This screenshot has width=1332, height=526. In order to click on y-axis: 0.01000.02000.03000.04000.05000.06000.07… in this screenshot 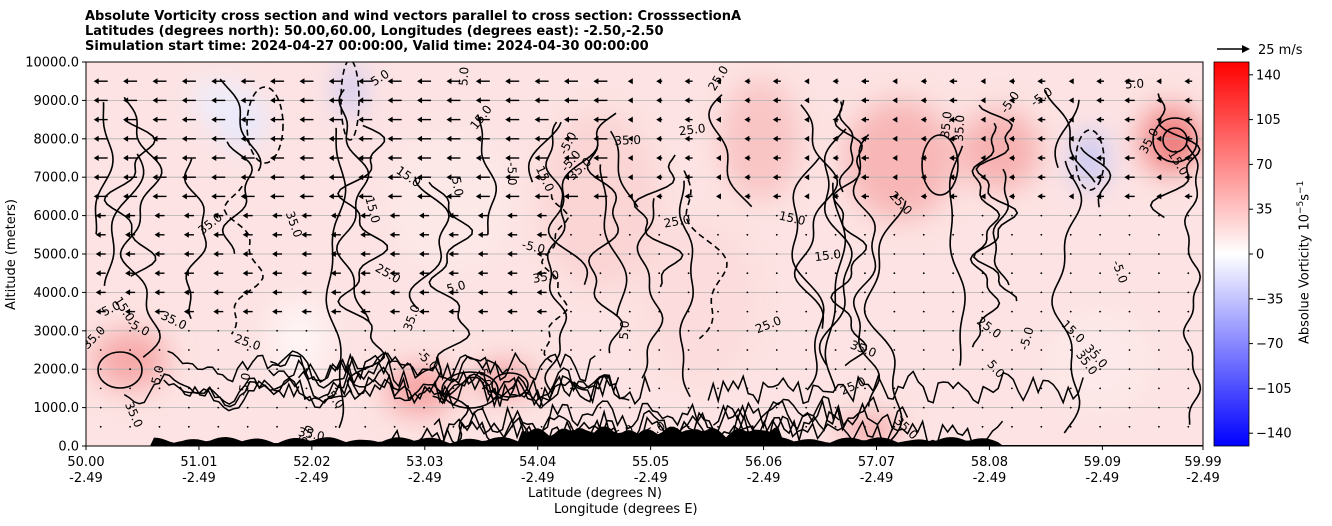, I will do `click(55, 255)`.